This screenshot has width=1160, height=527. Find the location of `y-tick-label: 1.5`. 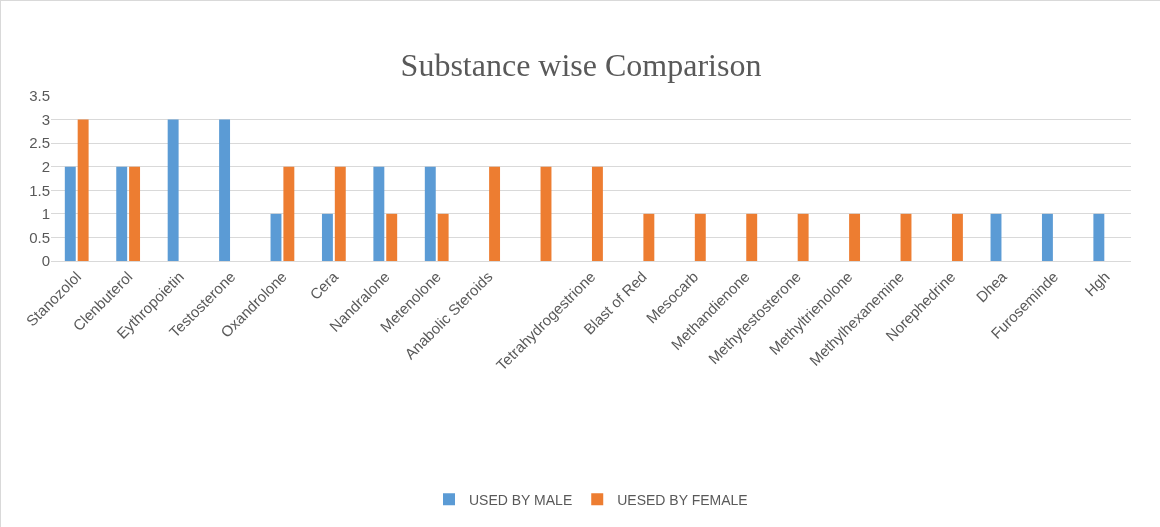

y-tick-label: 1.5 is located at coordinates (39, 190).